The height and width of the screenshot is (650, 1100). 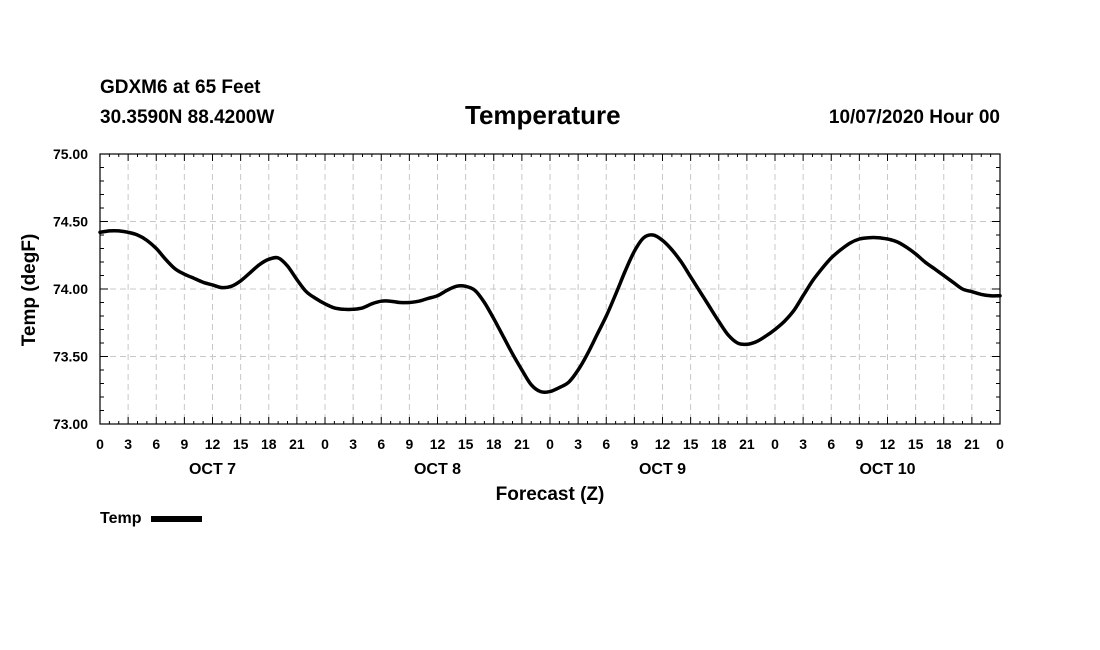 I want to click on legend-label: Temp, so click(x=121, y=518).